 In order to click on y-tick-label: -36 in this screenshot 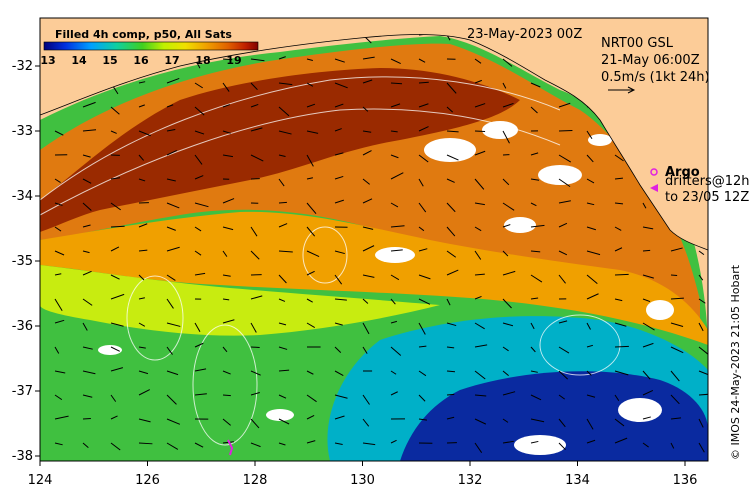, I will do `click(22, 326)`.